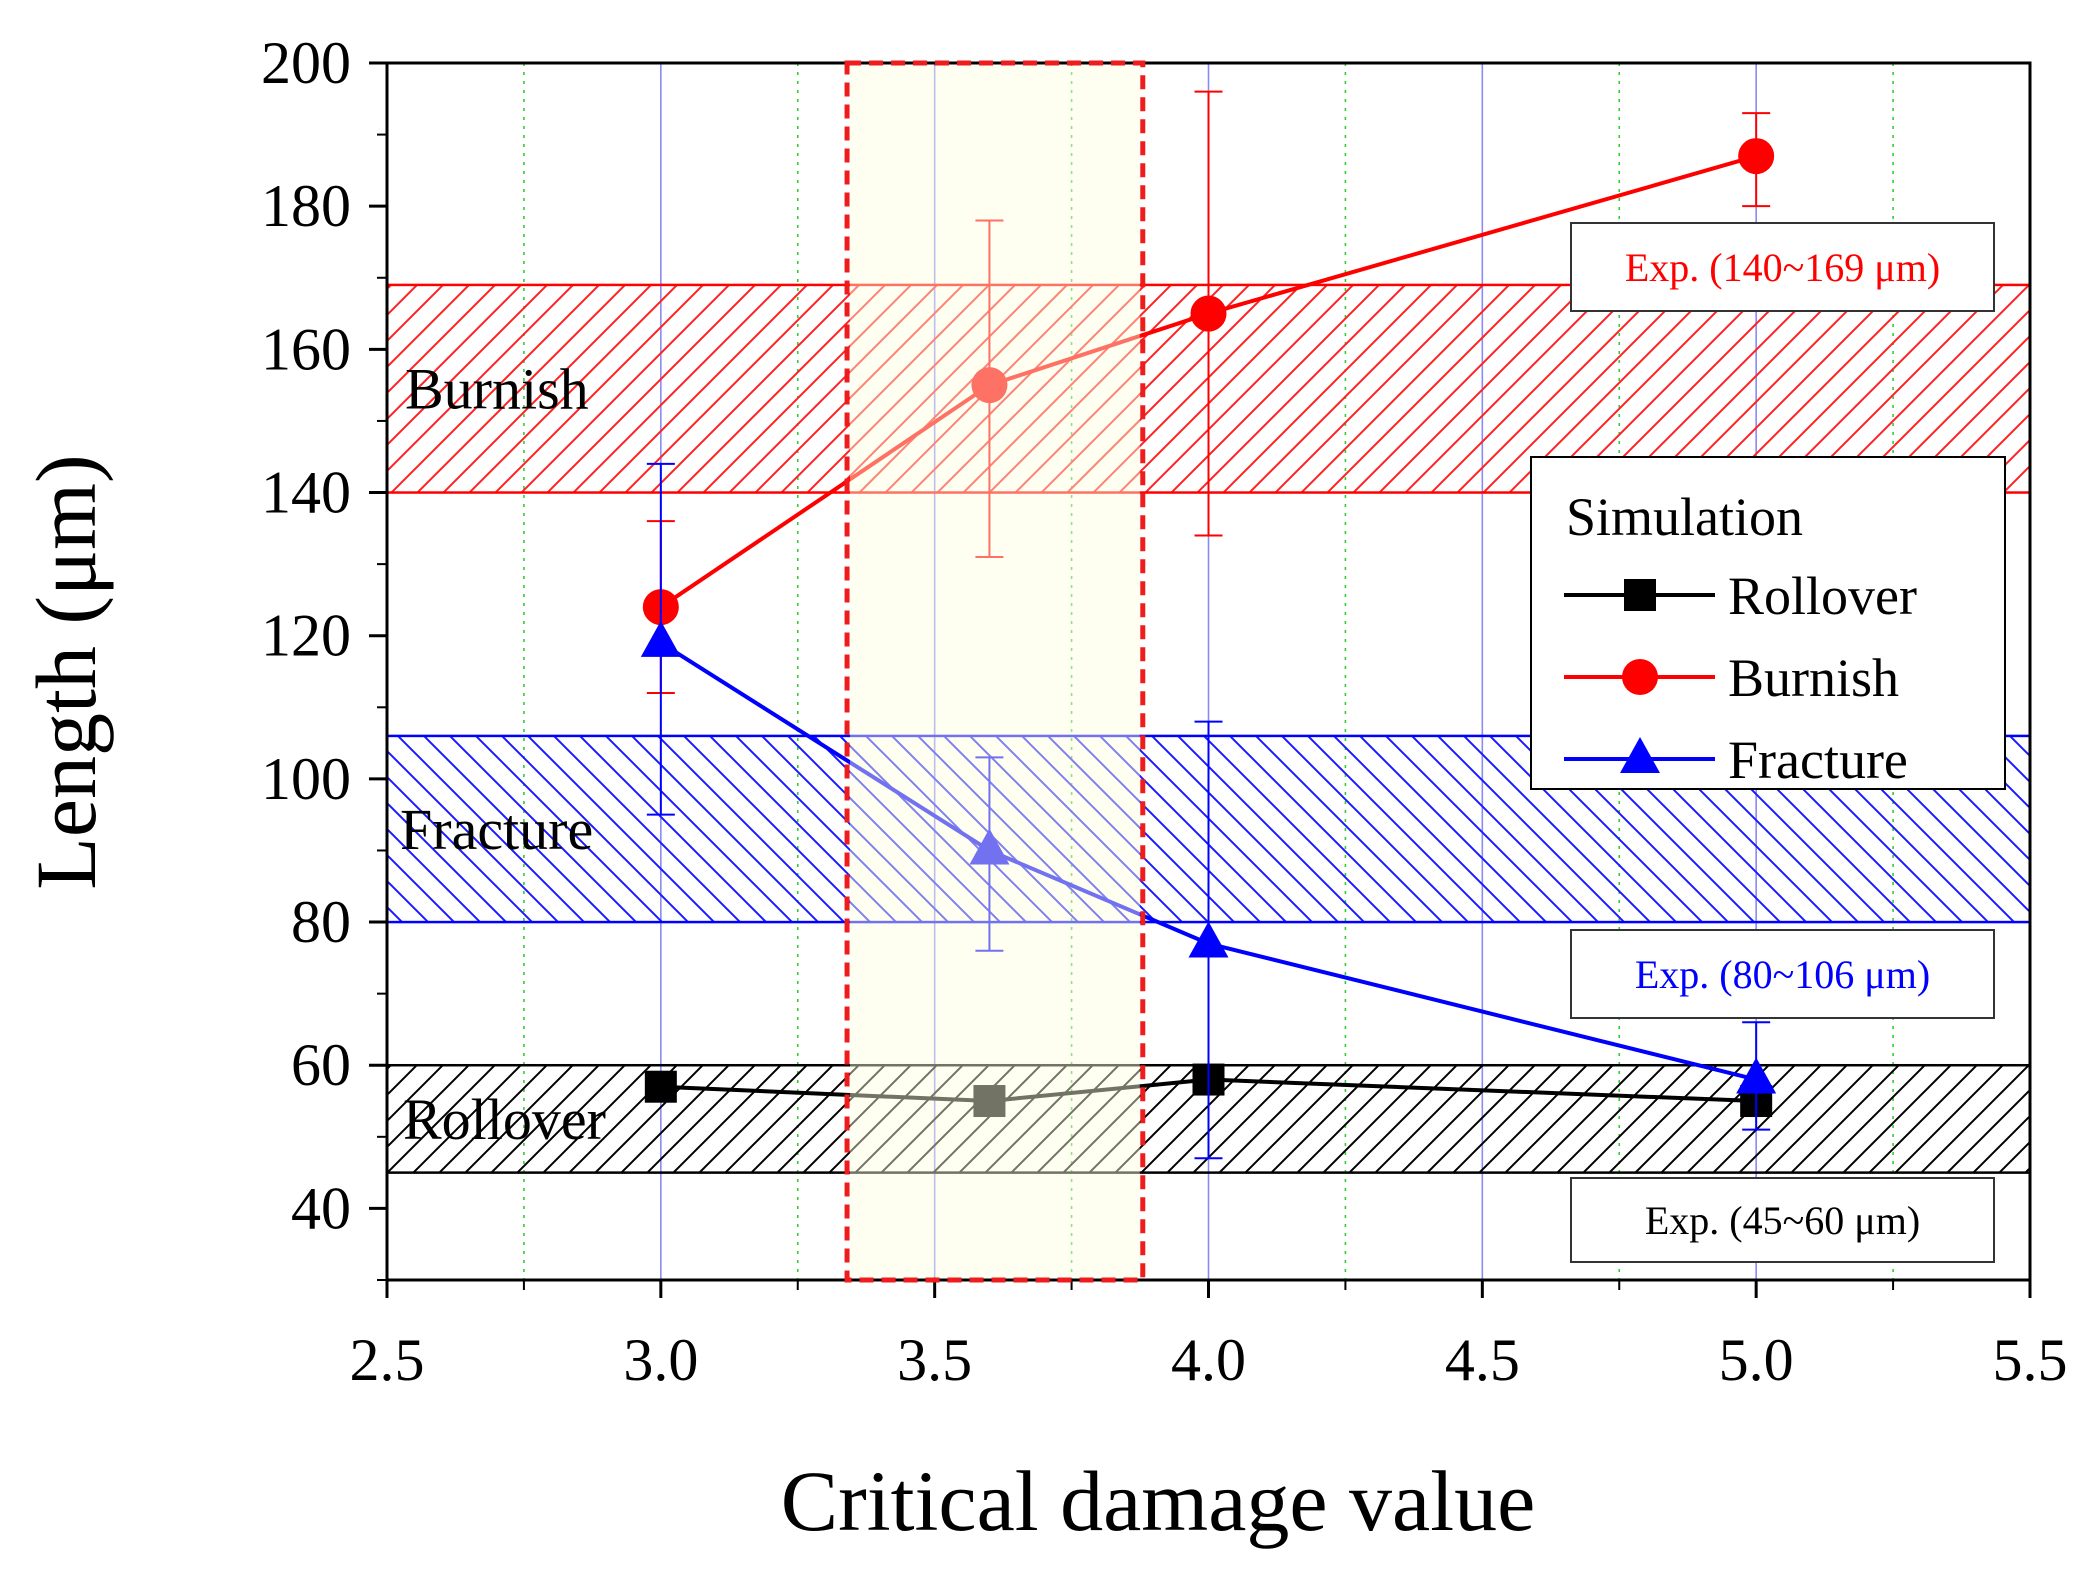 This screenshot has width=2099, height=1590. I want to click on x-tick-label: 2.5, so click(387, 1360).